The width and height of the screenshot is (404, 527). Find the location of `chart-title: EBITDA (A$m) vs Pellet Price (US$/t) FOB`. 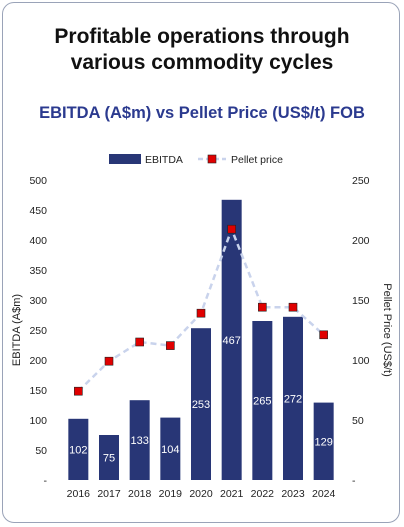

chart-title: EBITDA (A$m) vs Pellet Price (US$/t) FOB is located at coordinates (202, 113).